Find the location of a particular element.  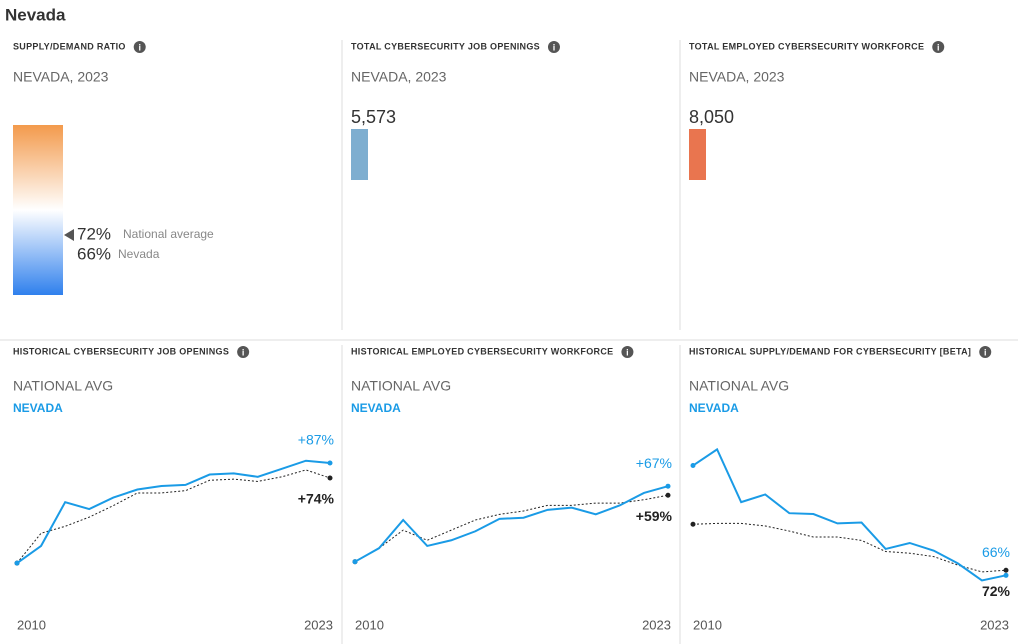

panel-title: TOTAL EMPLOYED CYBERSECURITY WORKFORCE is located at coordinates (806, 46).